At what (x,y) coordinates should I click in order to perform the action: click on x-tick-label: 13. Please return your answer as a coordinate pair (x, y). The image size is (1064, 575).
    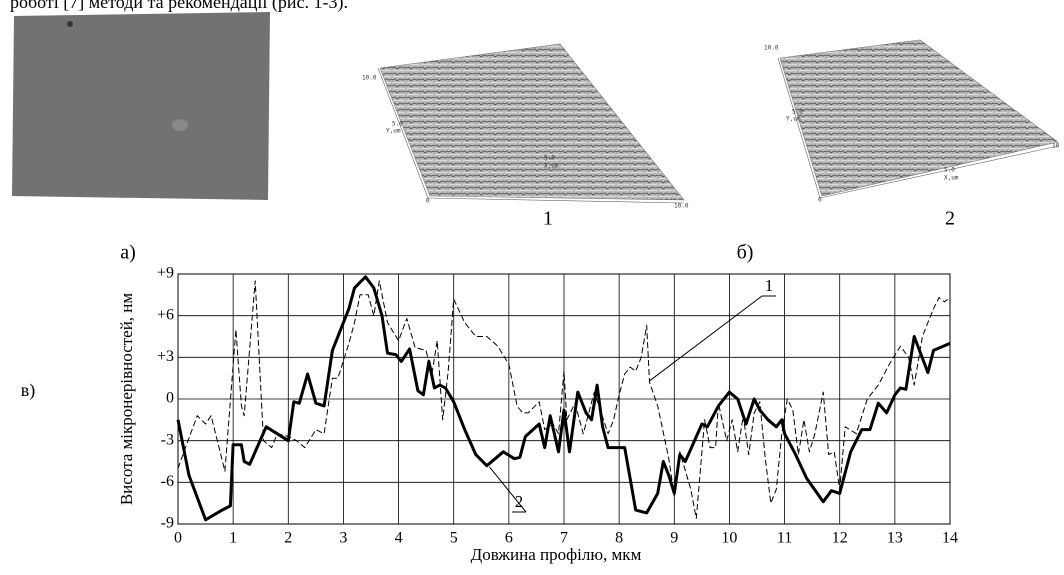
    Looking at the image, I should click on (895, 538).